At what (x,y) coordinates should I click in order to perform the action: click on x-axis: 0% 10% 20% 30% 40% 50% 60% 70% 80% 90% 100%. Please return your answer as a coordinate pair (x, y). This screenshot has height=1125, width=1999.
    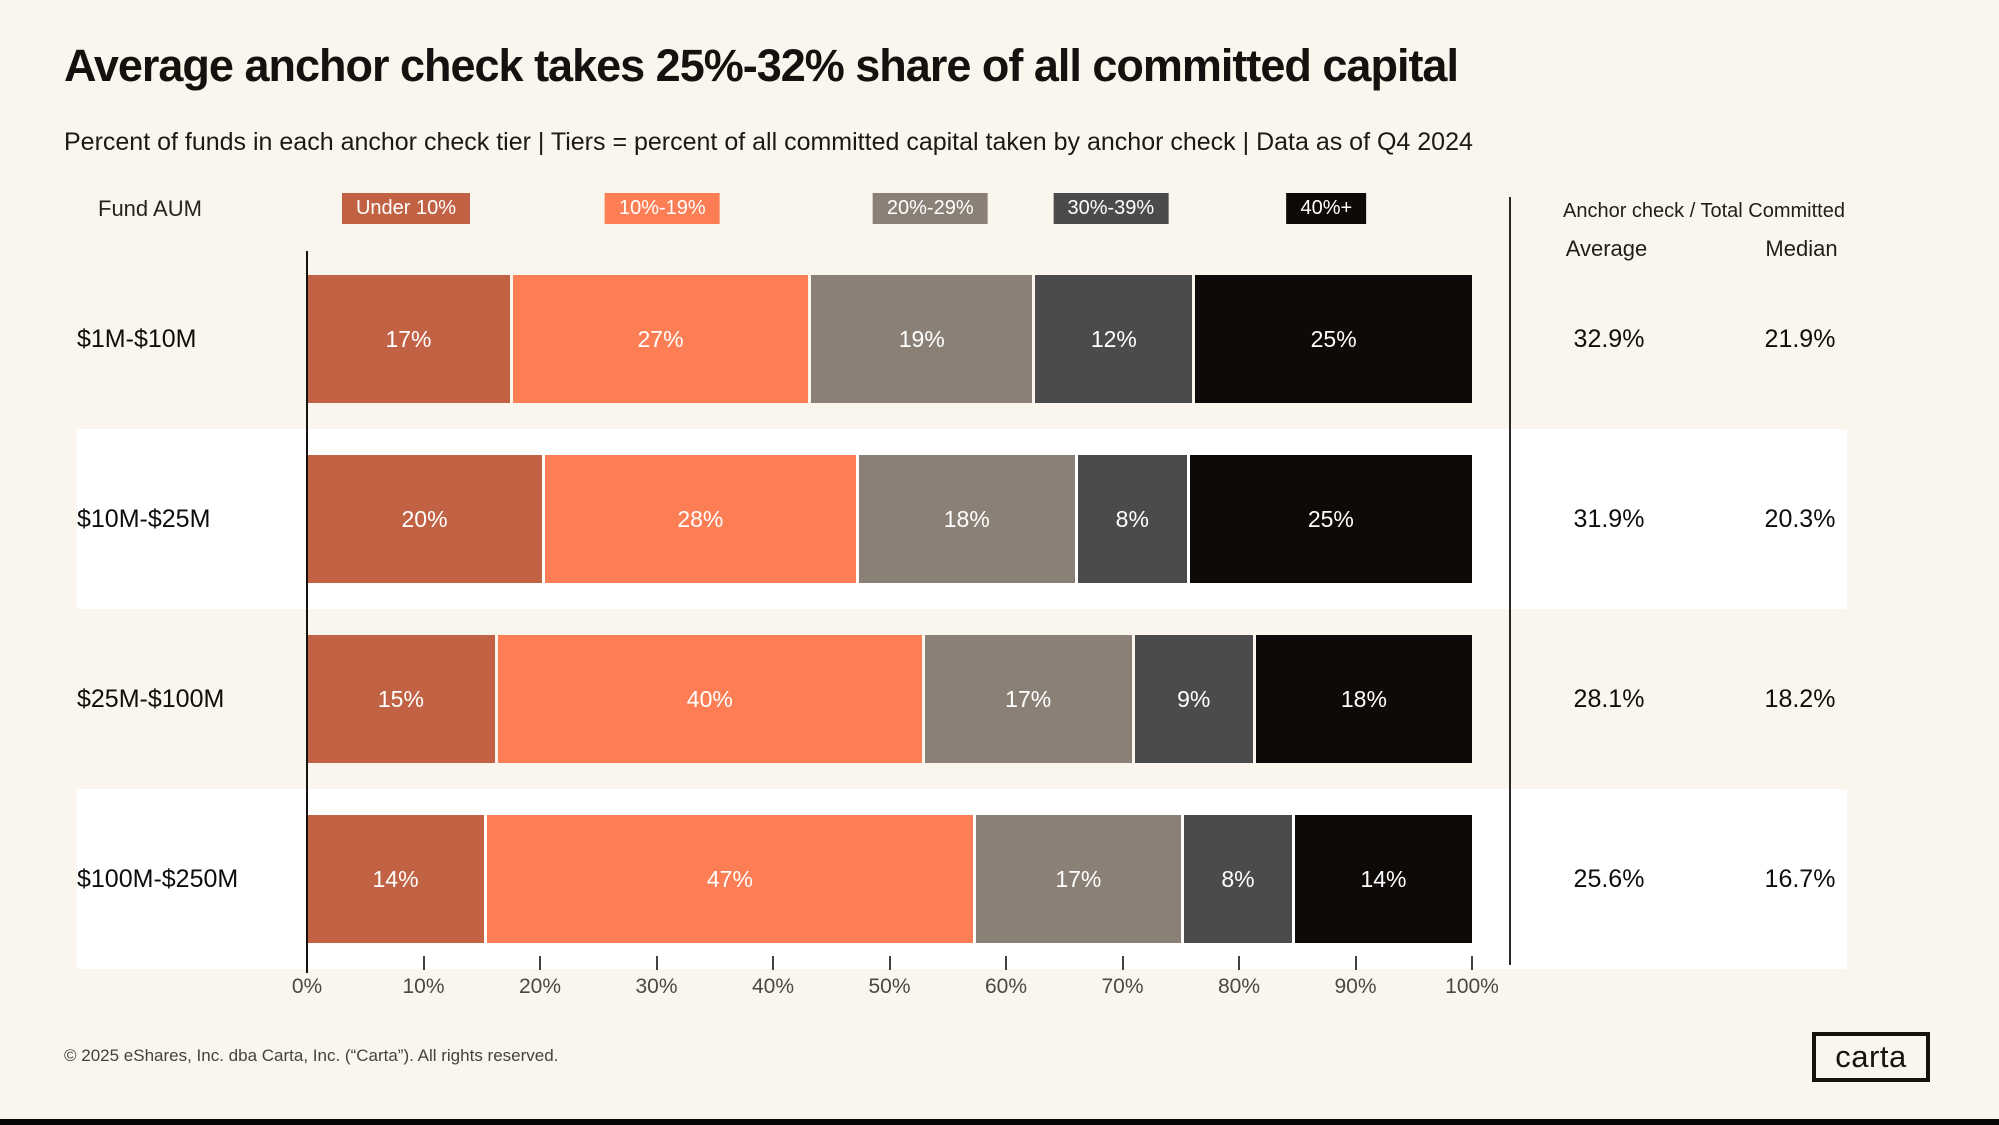
    Looking at the image, I should click on (895, 983).